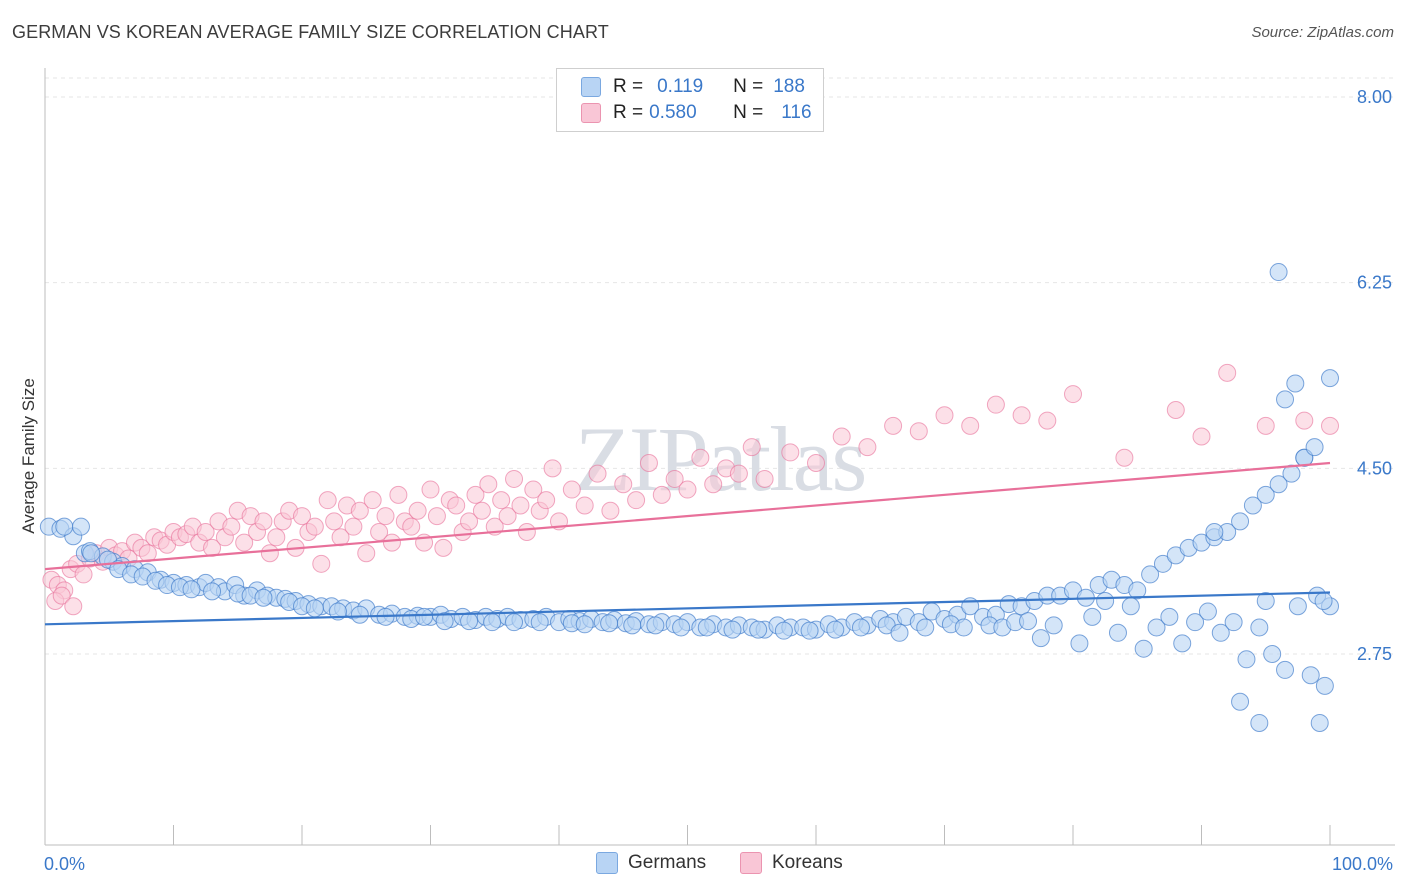 This screenshot has height=892, width=1406. What do you see at coordinates (607, 863) in the screenshot?
I see `germans-swatch` at bounding box center [607, 863].